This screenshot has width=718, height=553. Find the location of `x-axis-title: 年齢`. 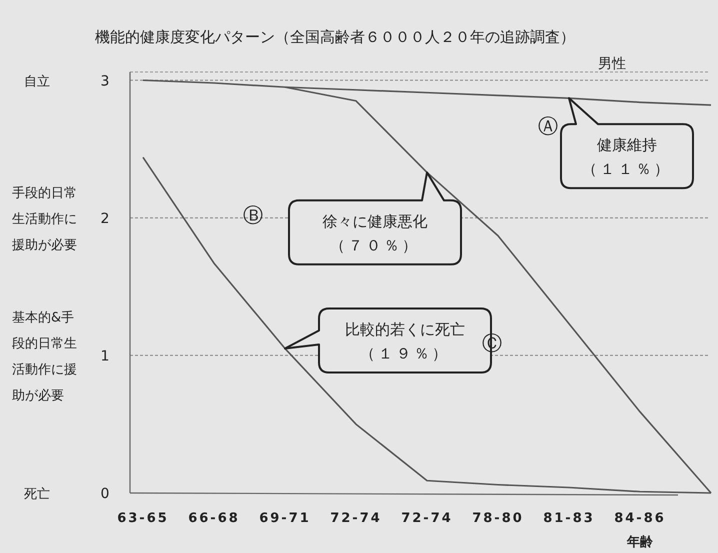

x-axis-title: 年齢 is located at coordinates (640, 542).